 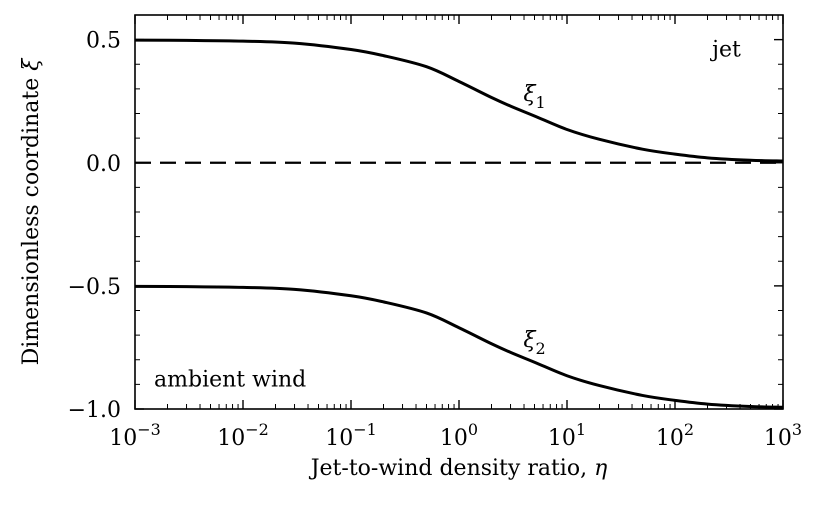 I want to click on x-tick-label: 10³, so click(x=783, y=435).